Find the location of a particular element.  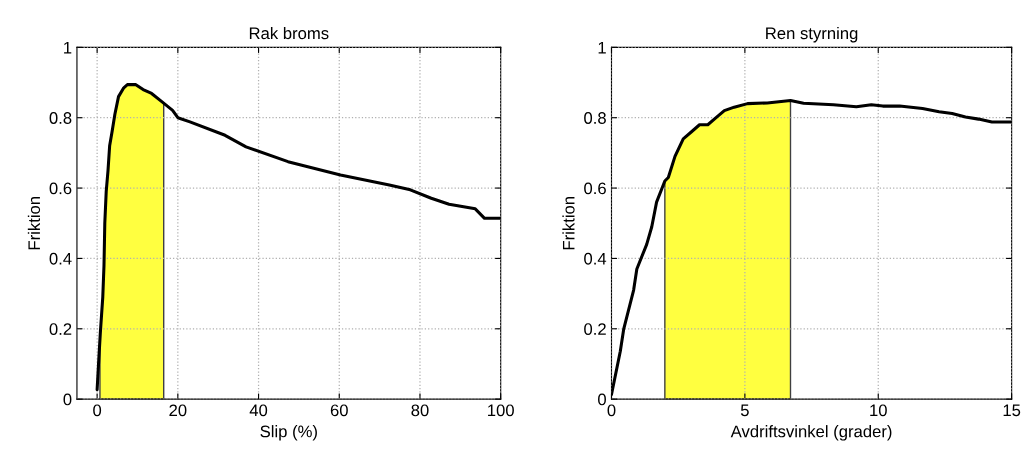

chart-title: Rak broms is located at coordinates (289, 33).